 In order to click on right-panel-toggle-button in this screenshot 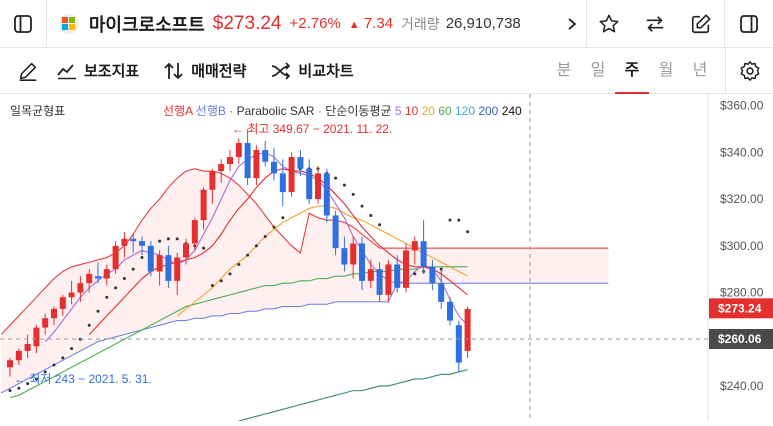, I will do `click(749, 24)`.